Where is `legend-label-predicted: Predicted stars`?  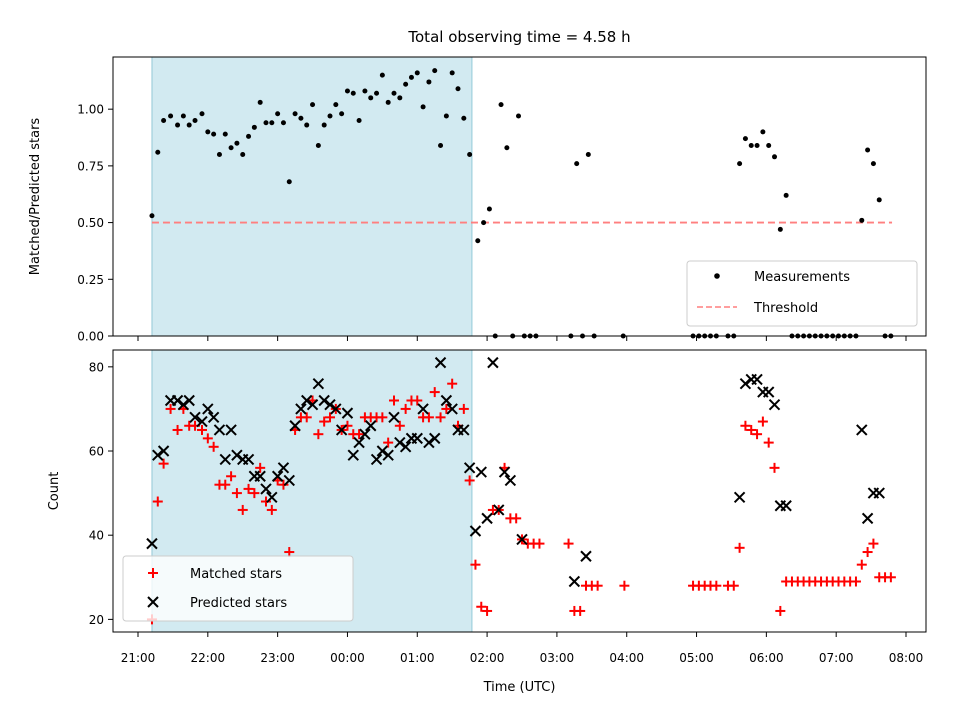 legend-label-predicted: Predicted stars is located at coordinates (238, 603).